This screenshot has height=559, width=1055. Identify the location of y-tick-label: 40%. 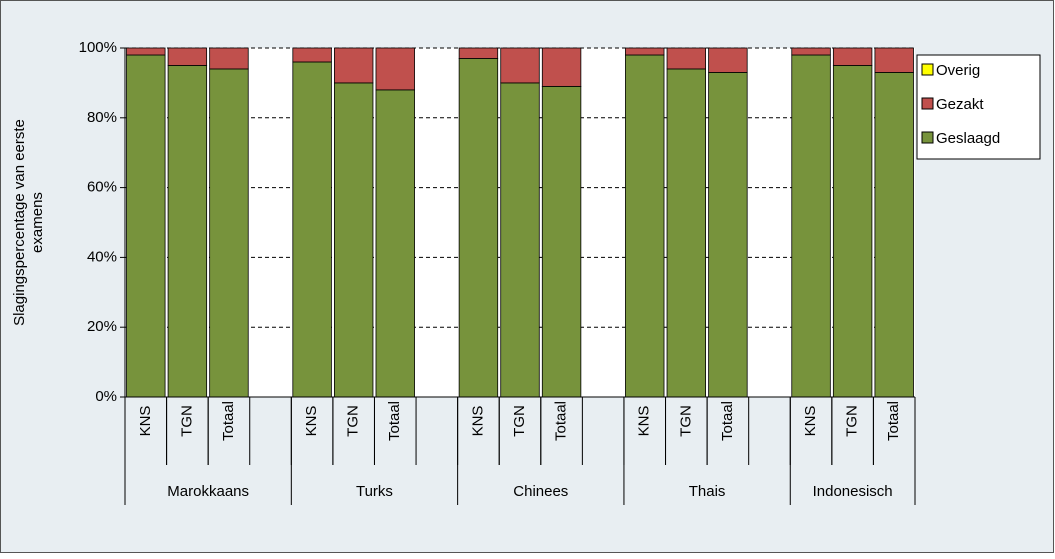
(102, 256).